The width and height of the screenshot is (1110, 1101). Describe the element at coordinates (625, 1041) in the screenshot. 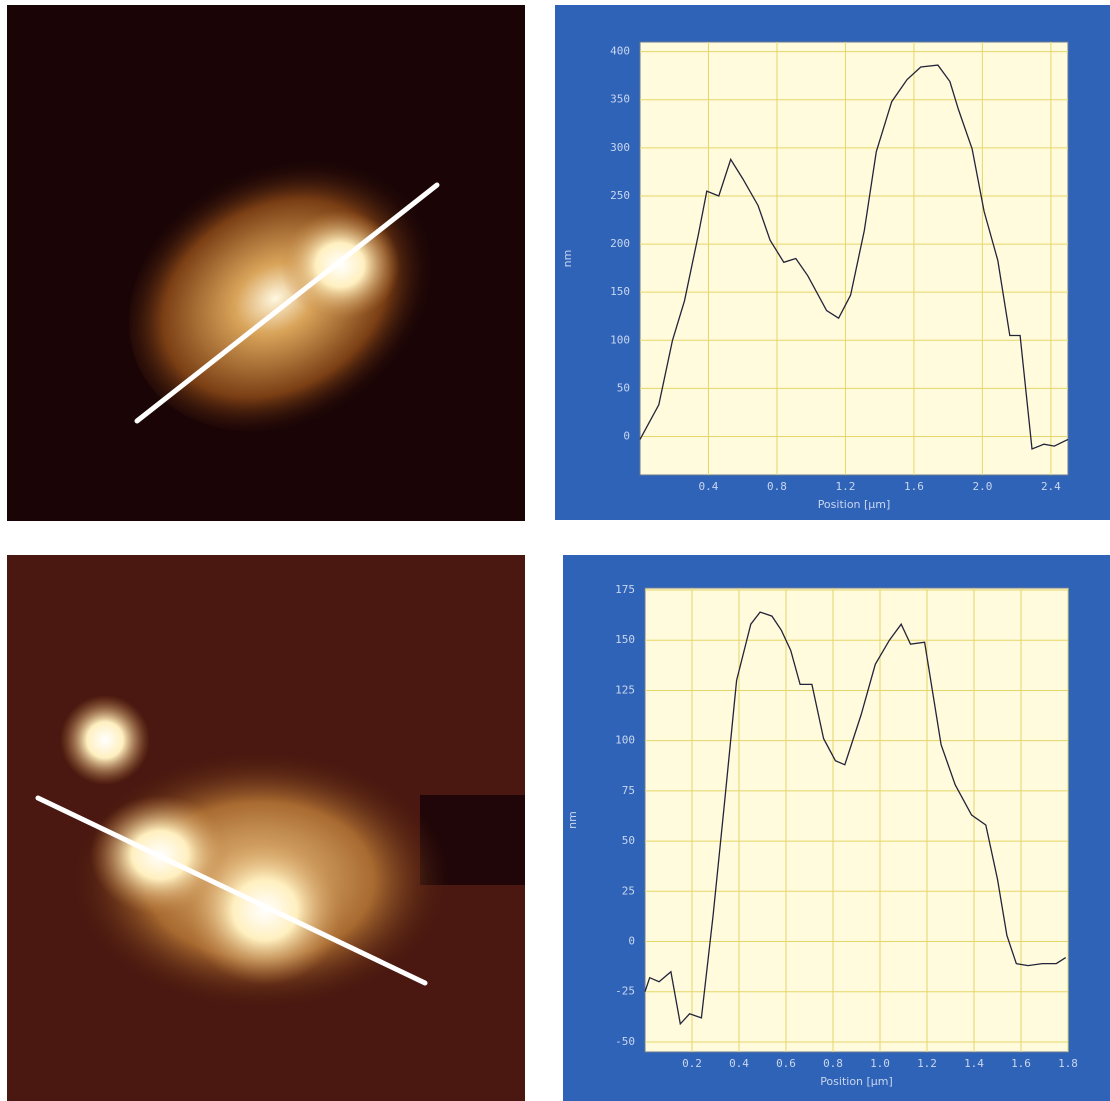

I see `y-tick-label: -50` at that location.